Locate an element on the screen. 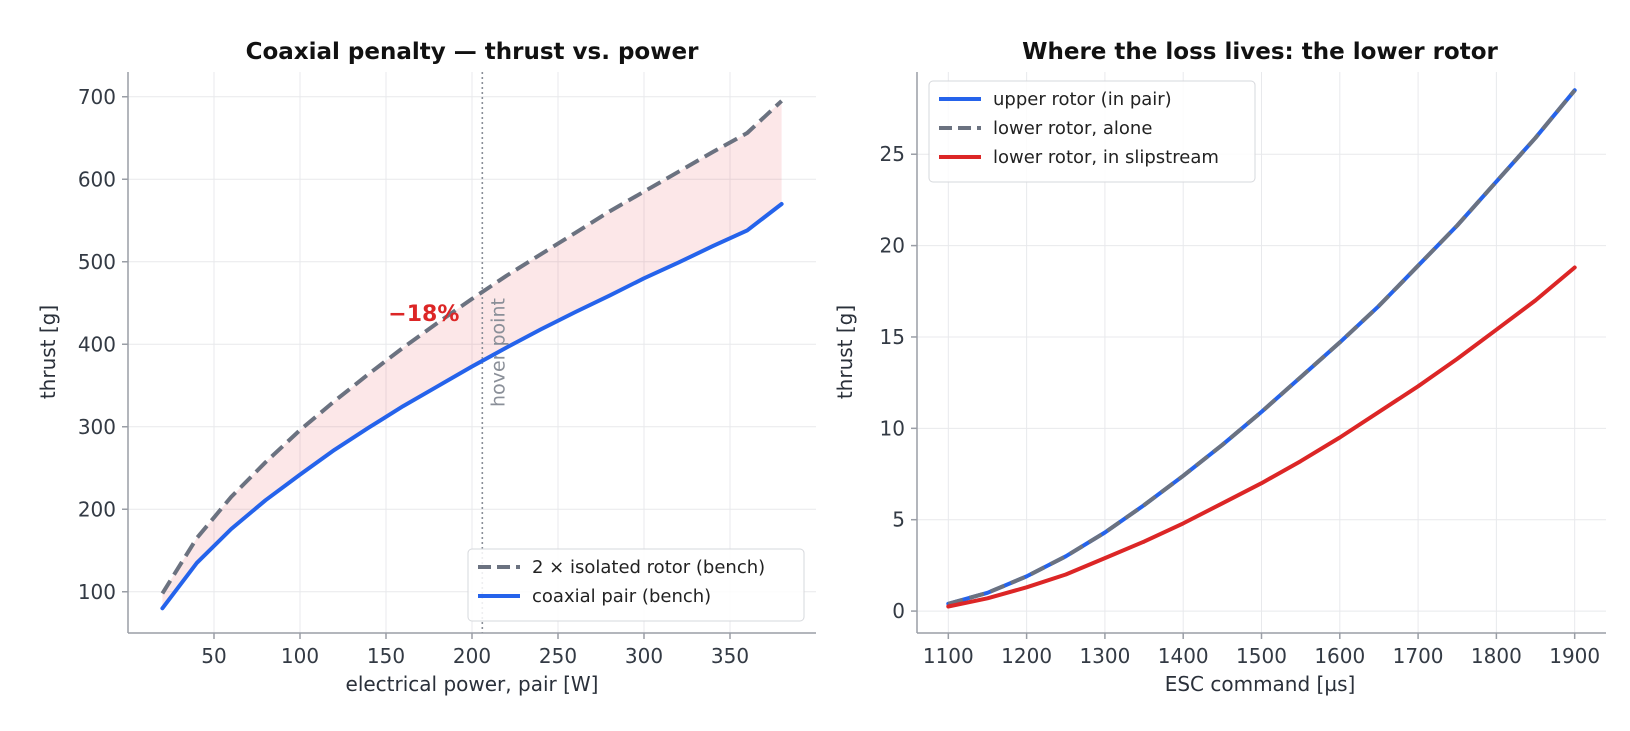 Image resolution: width=1630 pixels, height=731 pixels. x-tick-label: 1400 is located at coordinates (1183, 656).